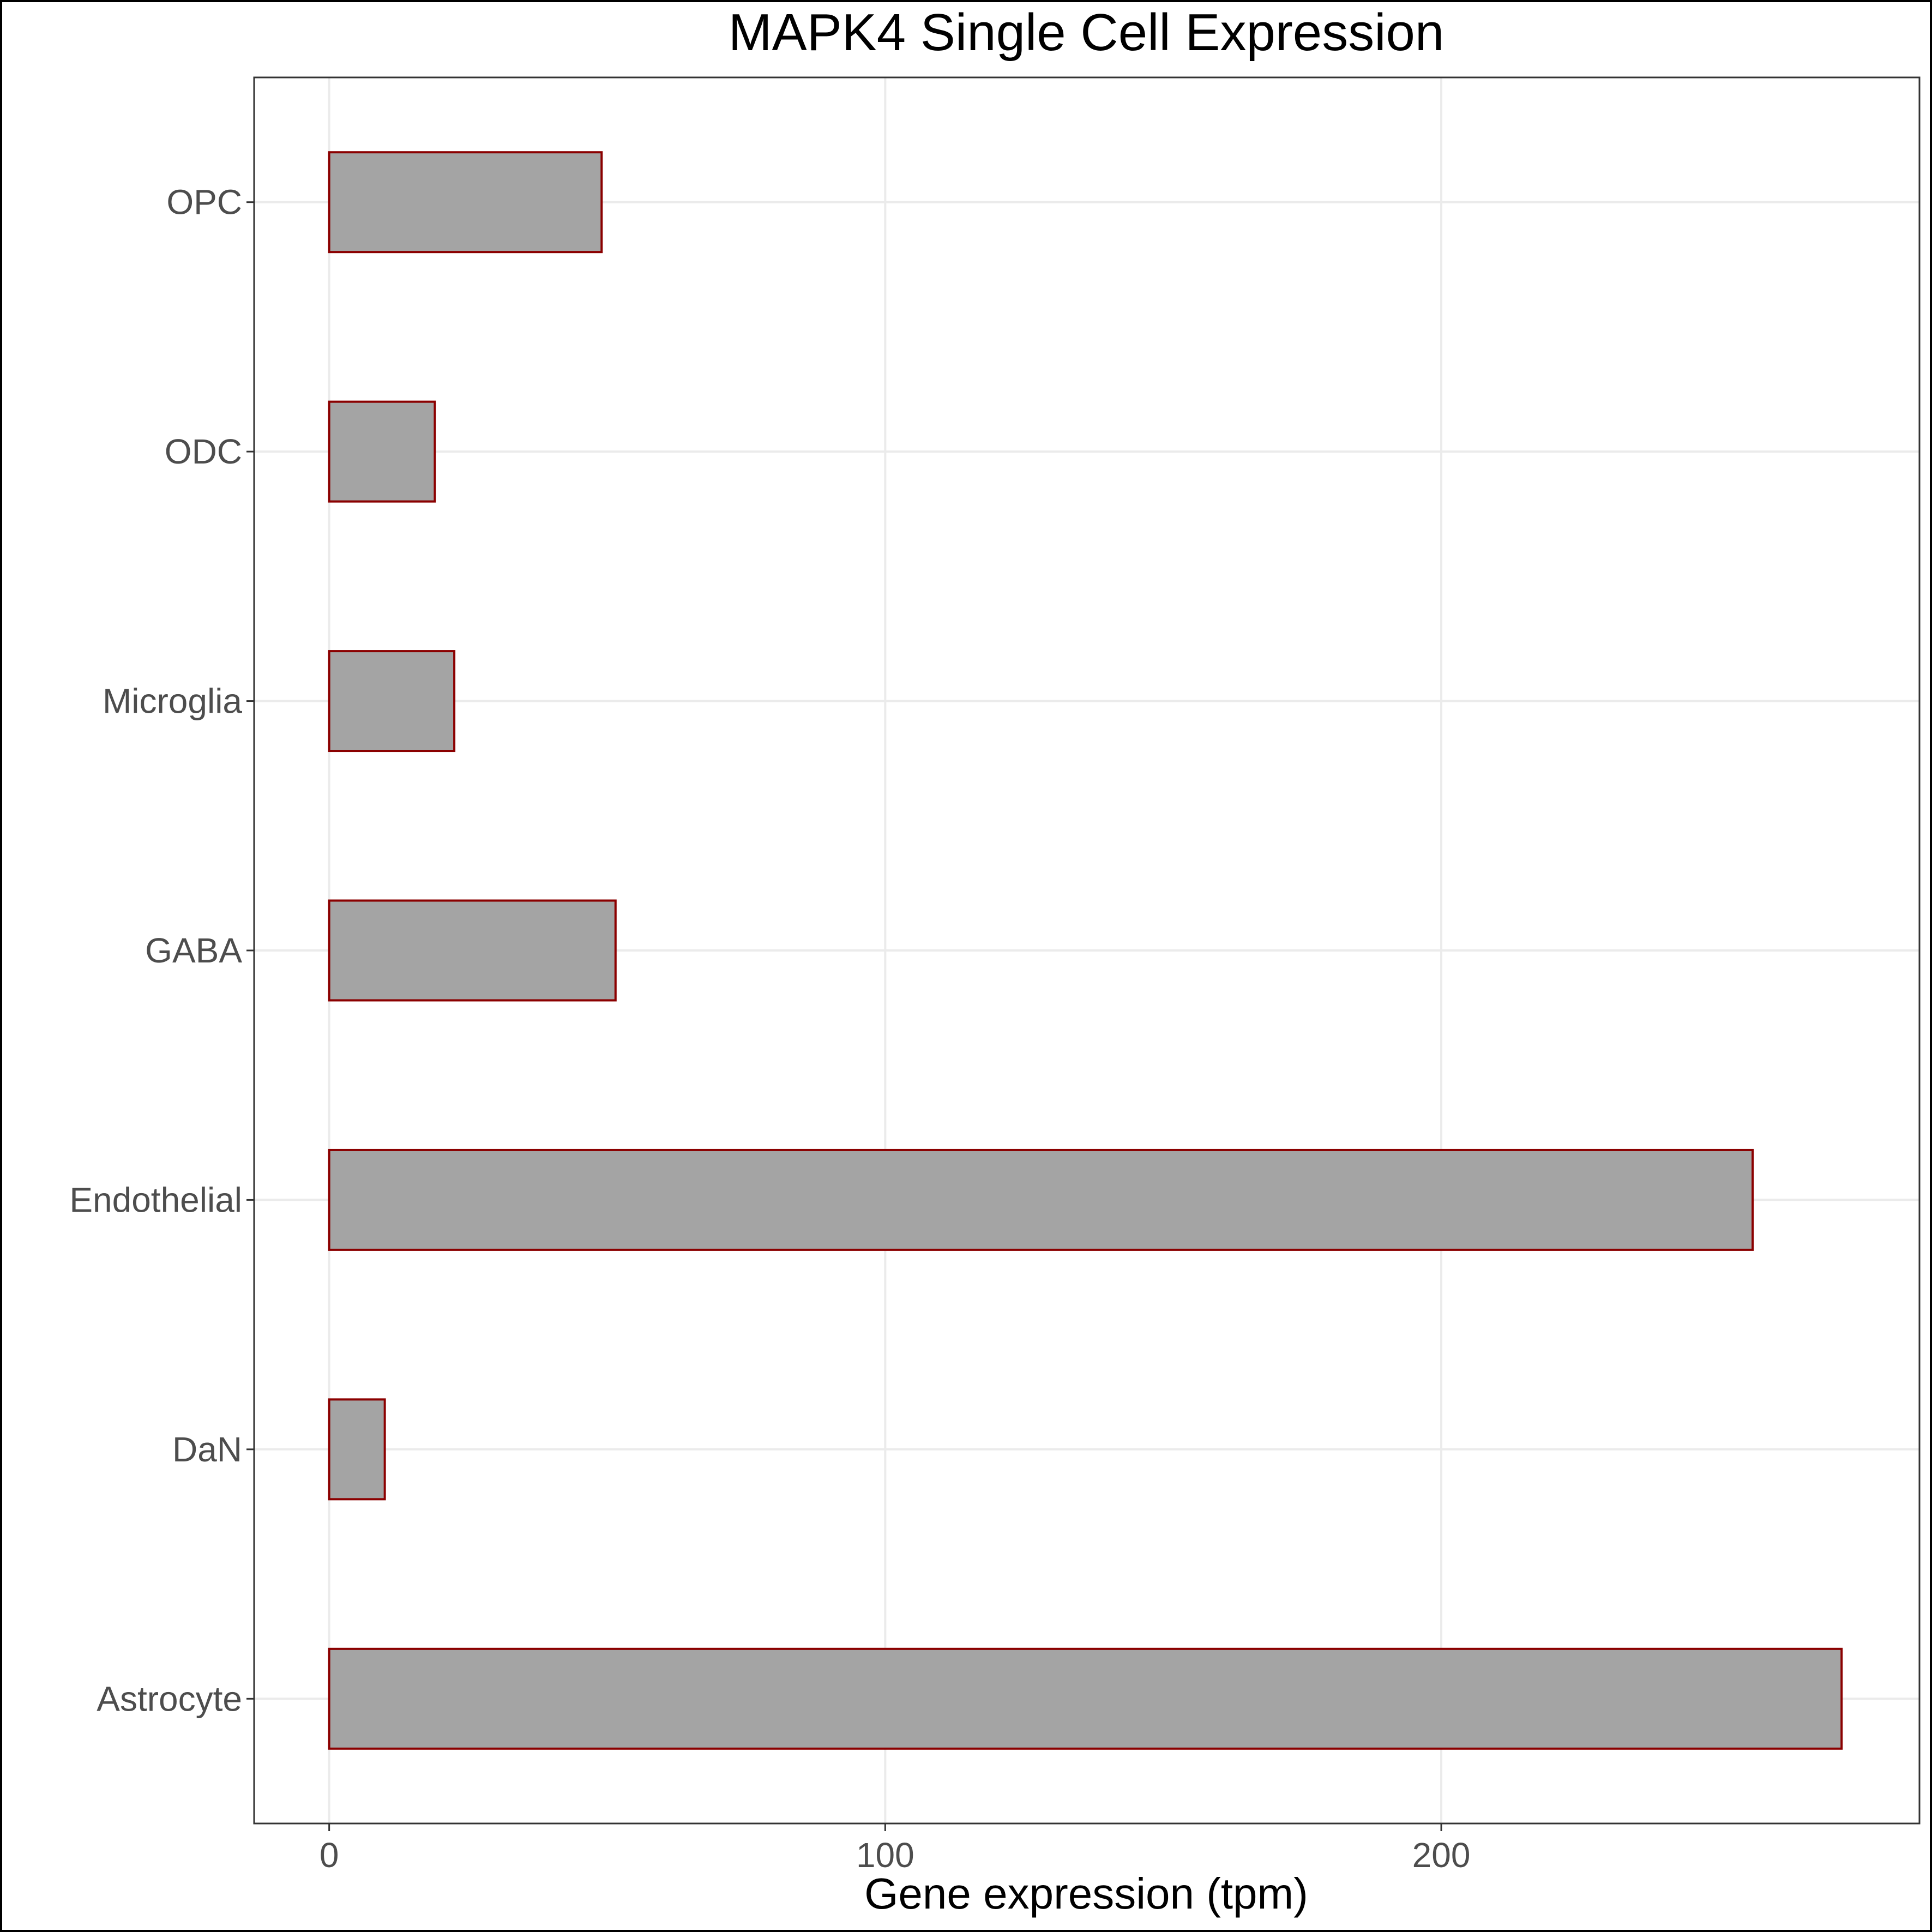 This screenshot has height=1932, width=1932. What do you see at coordinates (885, 1855) in the screenshot?
I see `x-tick-label: 100` at bounding box center [885, 1855].